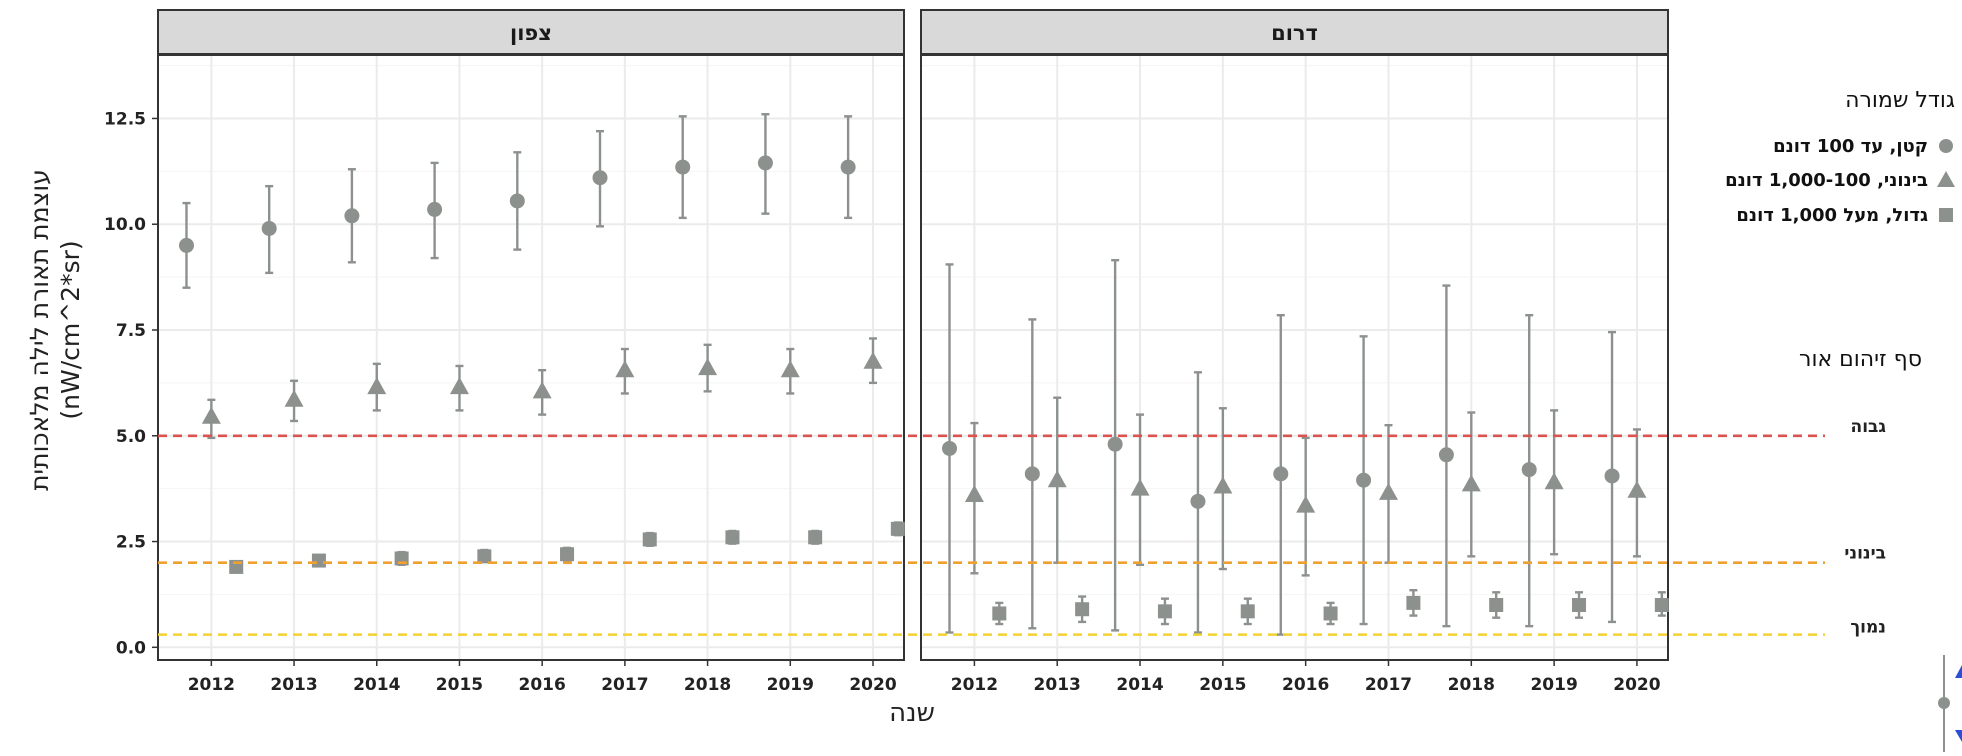 This screenshot has width=1962, height=756. I want to click on panel-strip-title: צפון, so click(531, 33).